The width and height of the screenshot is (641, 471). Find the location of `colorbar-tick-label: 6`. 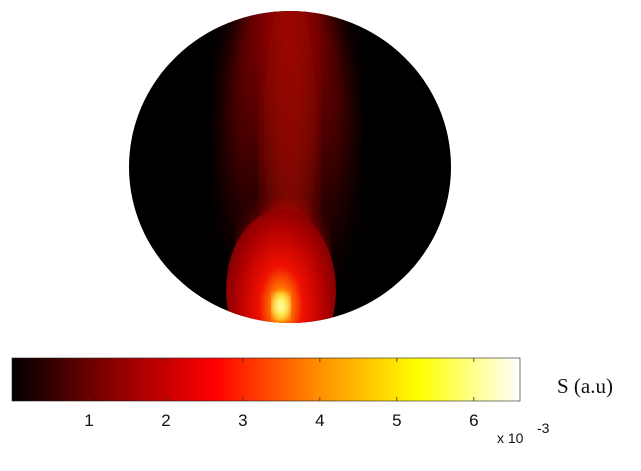

colorbar-tick-label: 6 is located at coordinates (473, 420).